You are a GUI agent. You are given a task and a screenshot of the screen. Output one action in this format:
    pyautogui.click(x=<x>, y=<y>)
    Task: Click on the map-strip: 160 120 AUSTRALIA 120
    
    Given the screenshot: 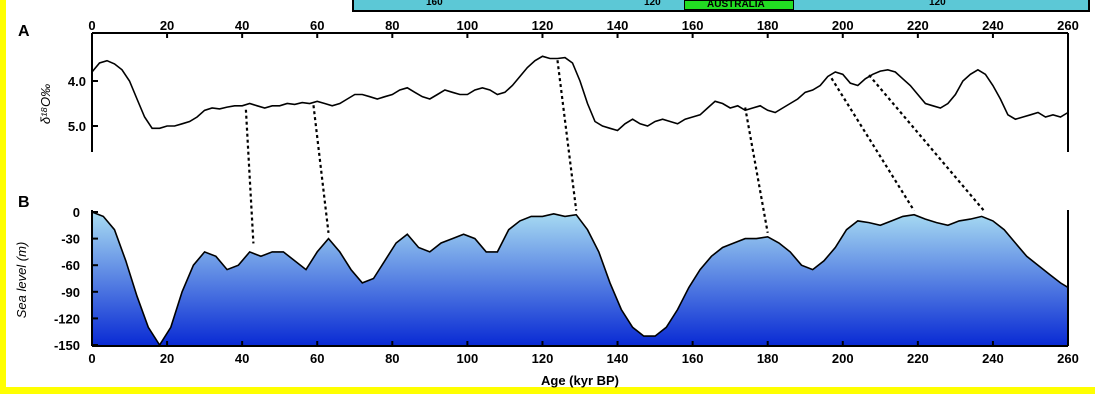 What is the action you would take?
    pyautogui.click(x=721, y=6)
    